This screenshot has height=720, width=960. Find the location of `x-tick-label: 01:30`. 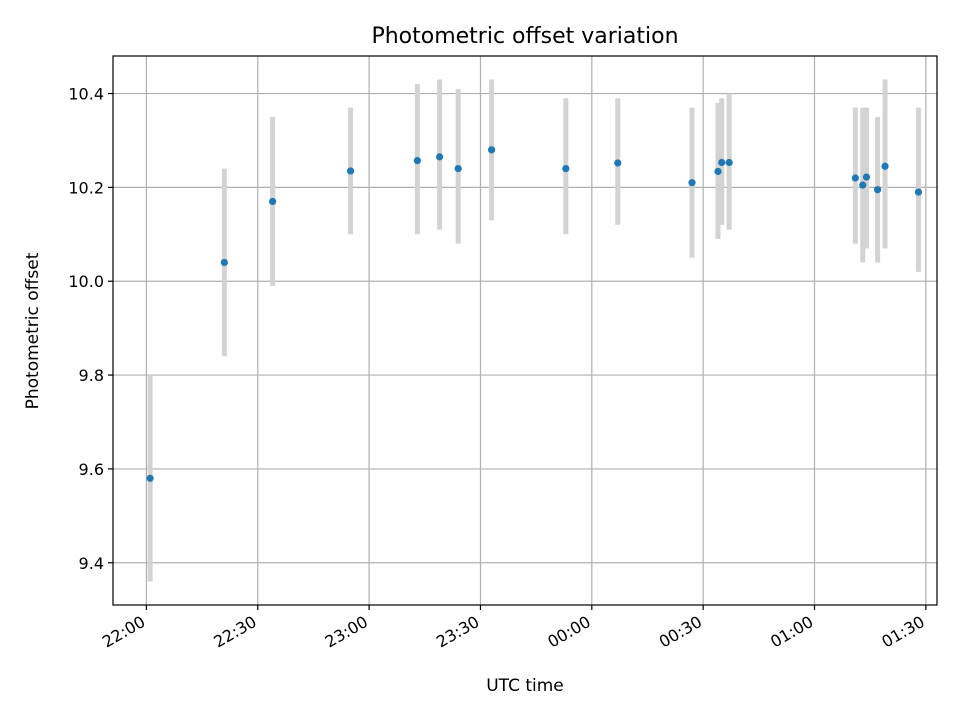

x-tick-label: 01:30 is located at coordinates (902, 632).